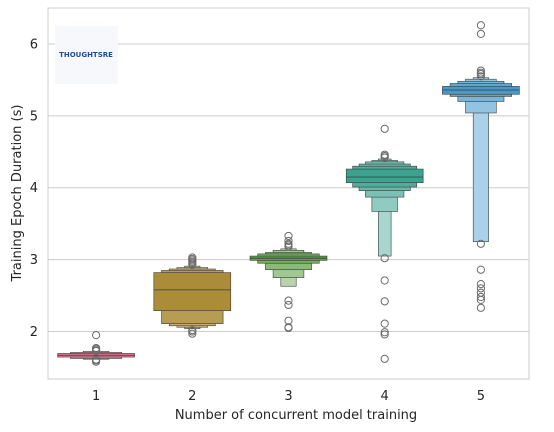 The width and height of the screenshot is (554, 432). What do you see at coordinates (17, 194) in the screenshot?
I see `y-axis-label: Training Epoch Duration (s)` at bounding box center [17, 194].